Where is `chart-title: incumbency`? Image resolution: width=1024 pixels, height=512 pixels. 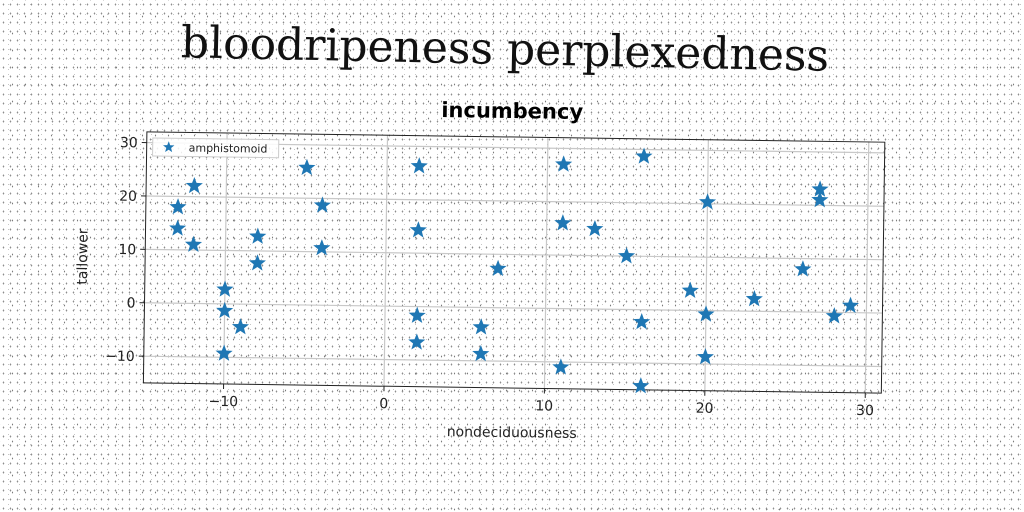
chart-title: incumbency is located at coordinates (512, 111).